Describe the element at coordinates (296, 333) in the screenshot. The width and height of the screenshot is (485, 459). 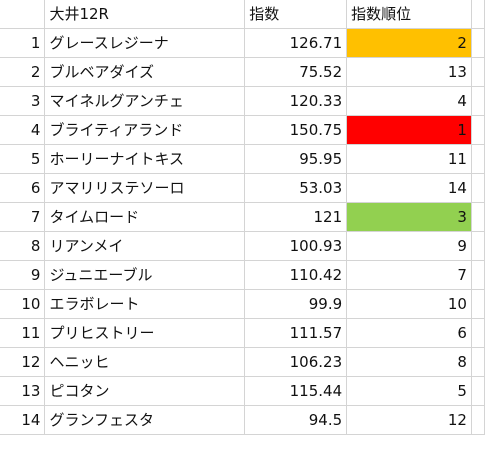
I see `score-cell: 111.57` at that location.